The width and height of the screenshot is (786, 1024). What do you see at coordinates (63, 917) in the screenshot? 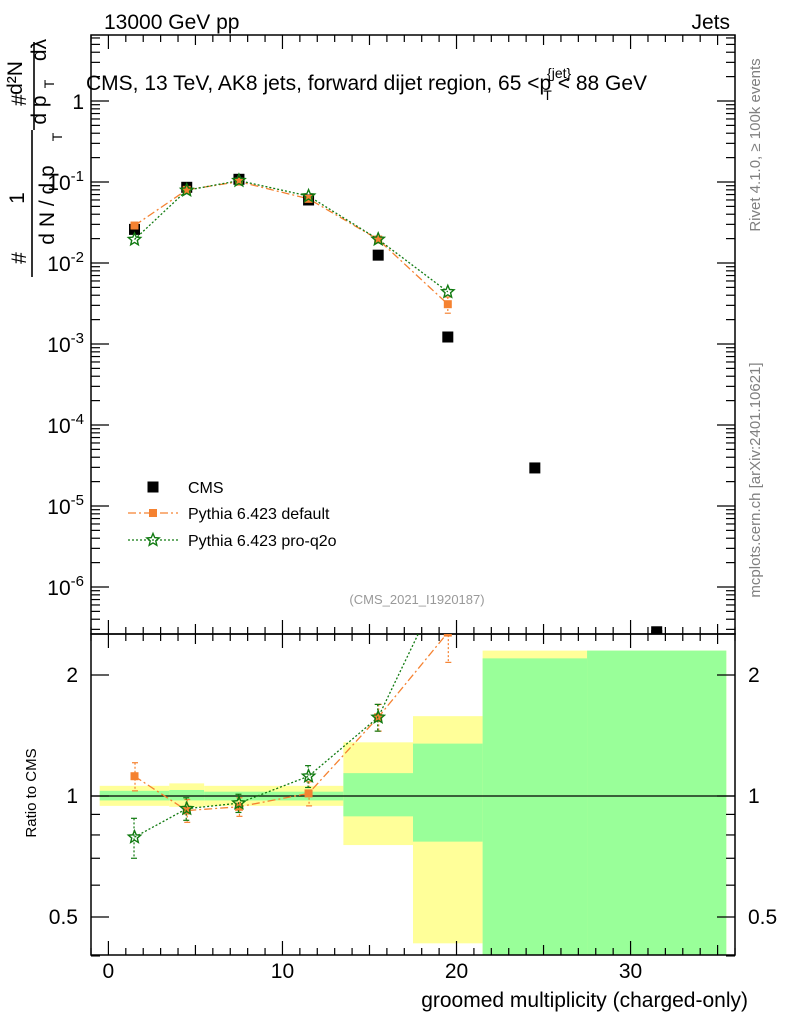
I see `ratio-y-tick-label-left: 0.5` at bounding box center [63, 917].